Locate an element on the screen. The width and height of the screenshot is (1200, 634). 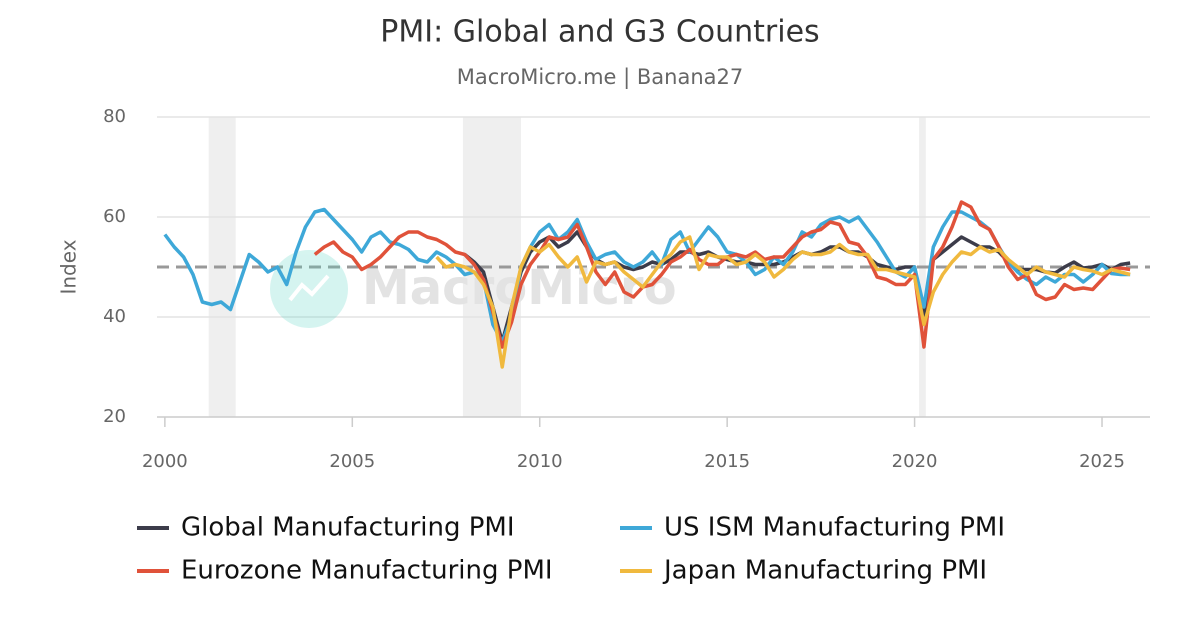
x-tick-label: 2020 is located at coordinates (915, 461).